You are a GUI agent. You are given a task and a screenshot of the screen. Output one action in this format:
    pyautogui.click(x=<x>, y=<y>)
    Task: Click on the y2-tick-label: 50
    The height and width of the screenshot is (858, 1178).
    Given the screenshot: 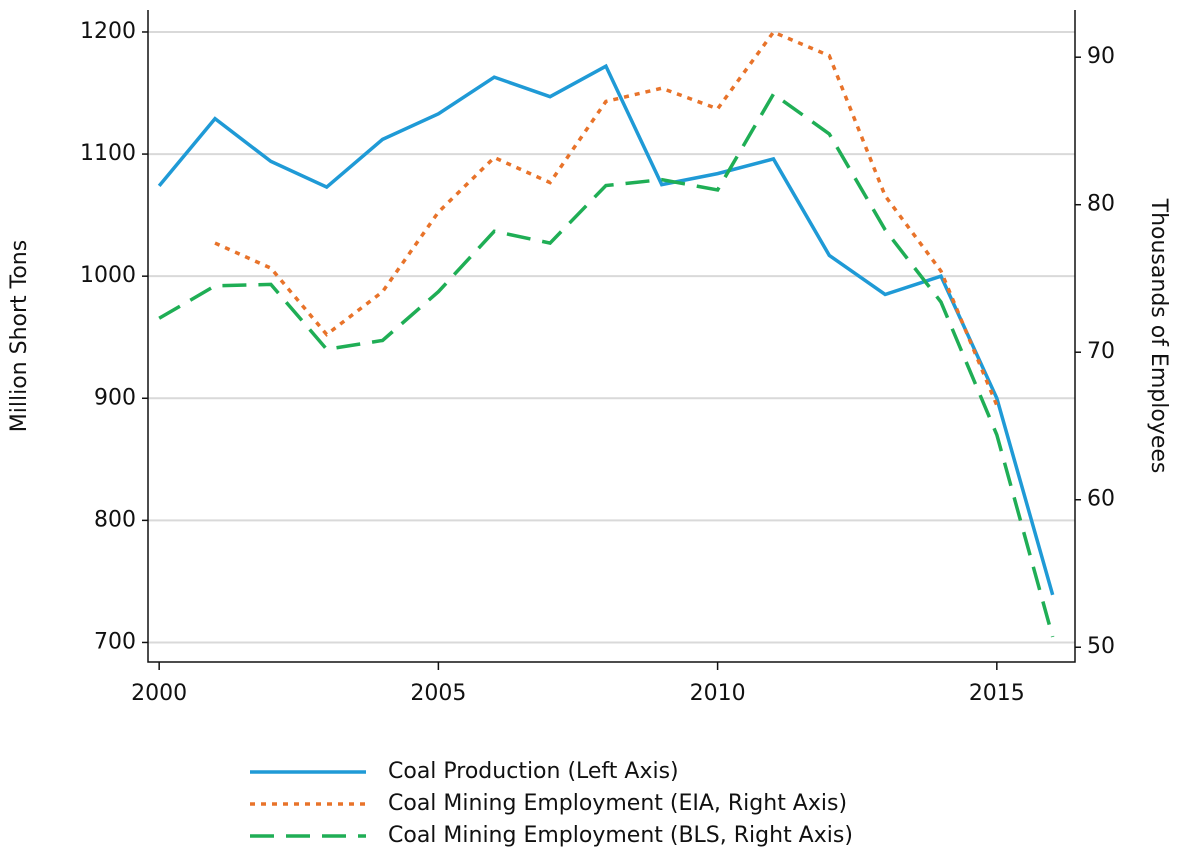 What is the action you would take?
    pyautogui.click(x=1101, y=646)
    